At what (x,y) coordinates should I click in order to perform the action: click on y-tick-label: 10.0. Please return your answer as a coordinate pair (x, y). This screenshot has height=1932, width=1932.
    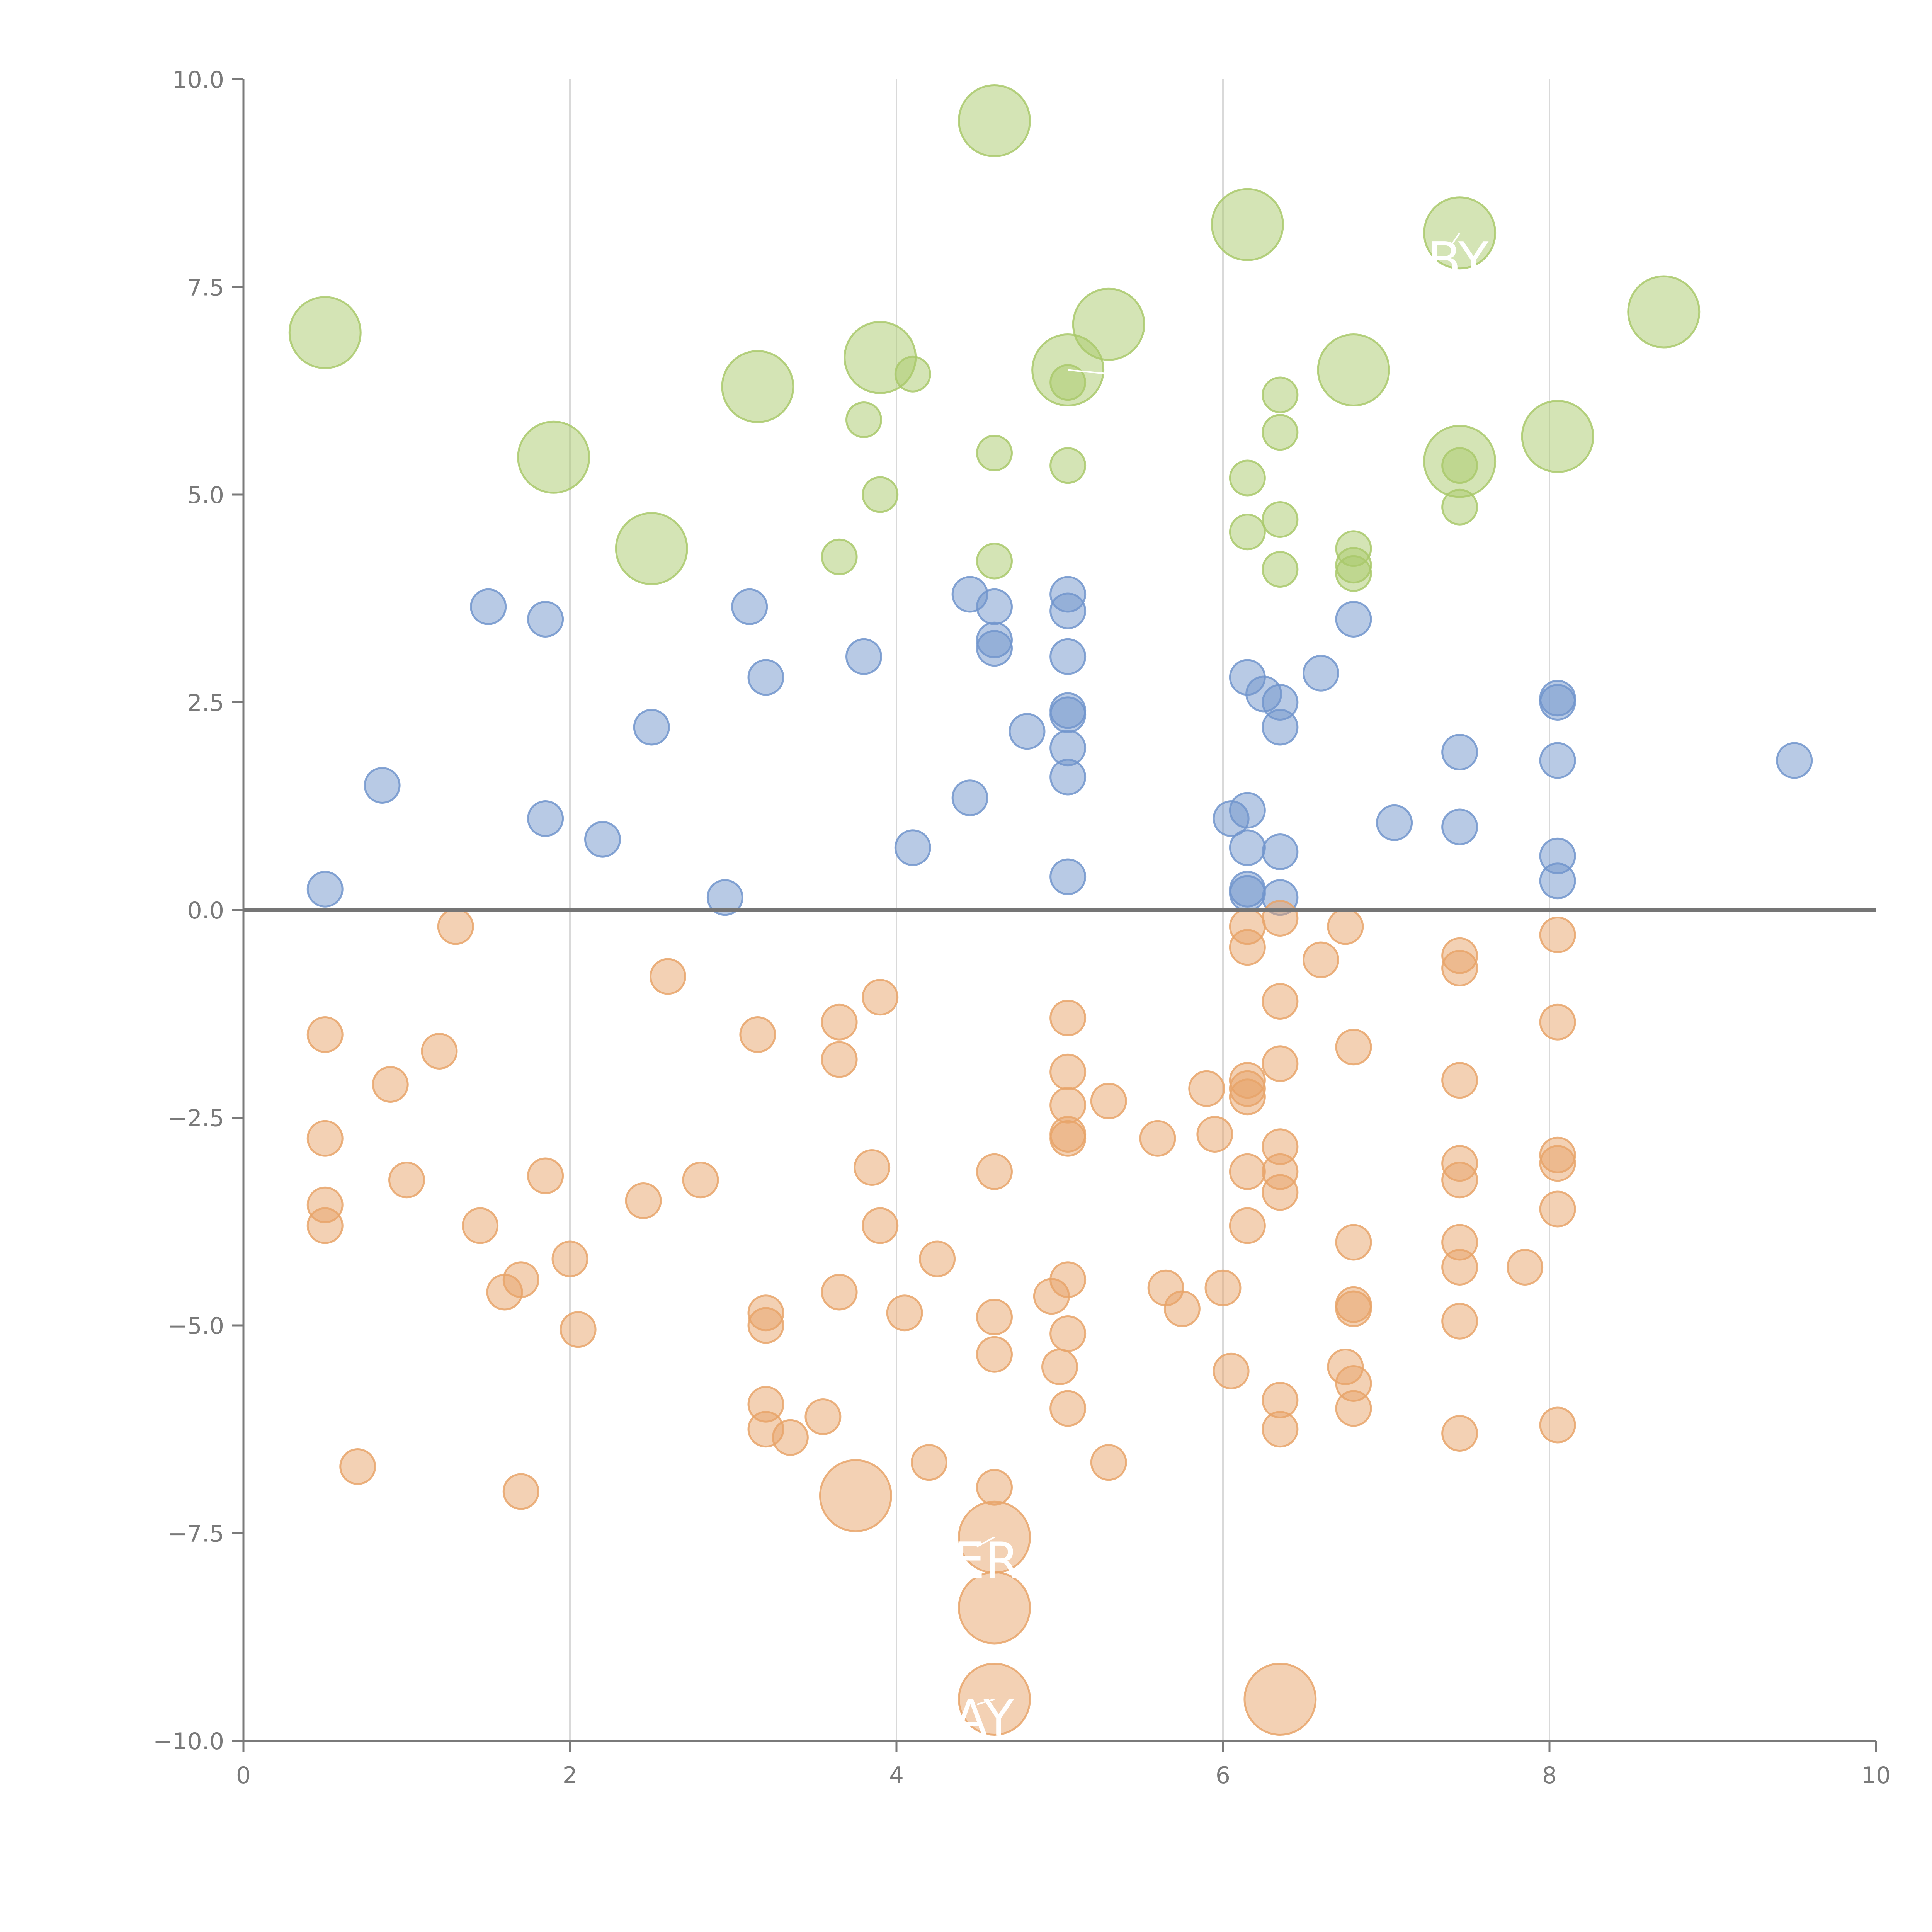
    Looking at the image, I should click on (198, 80).